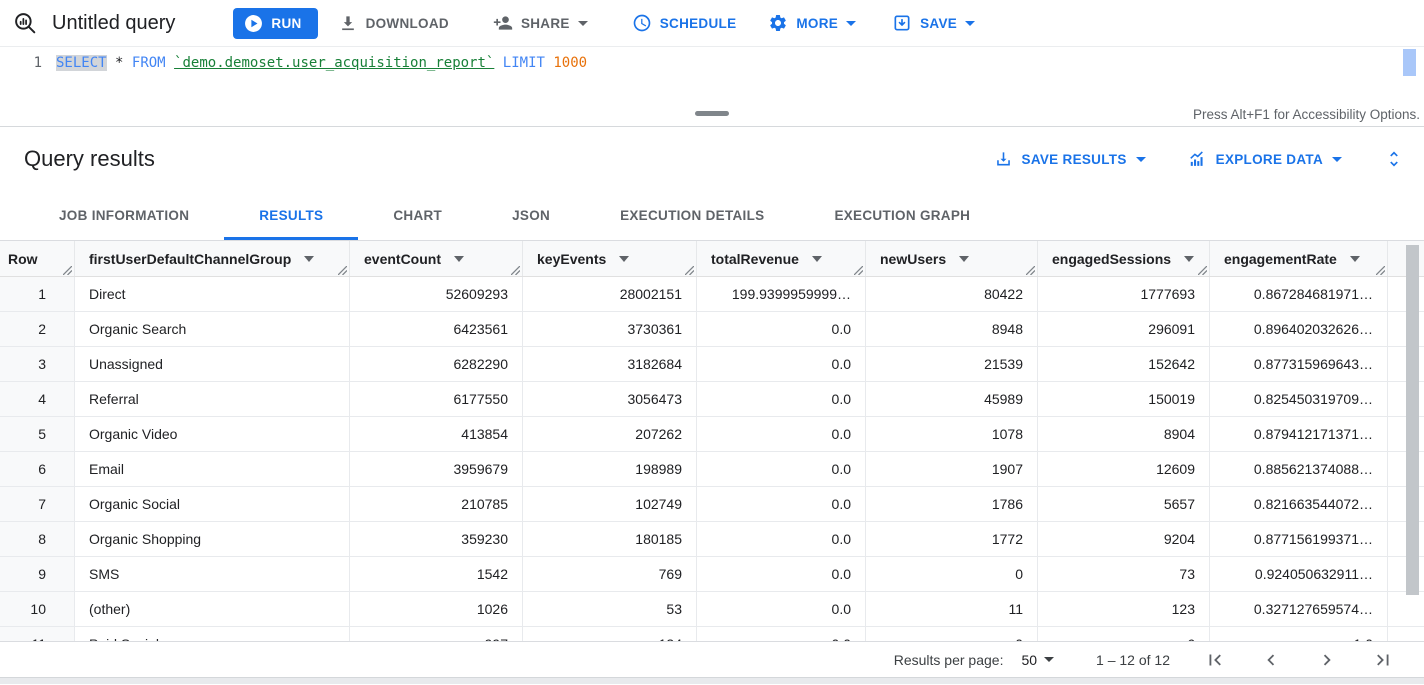 Image resolution: width=1424 pixels, height=685 pixels. Describe the element at coordinates (712, 680) in the screenshot. I see `horizontal-scrollbar-track` at that location.